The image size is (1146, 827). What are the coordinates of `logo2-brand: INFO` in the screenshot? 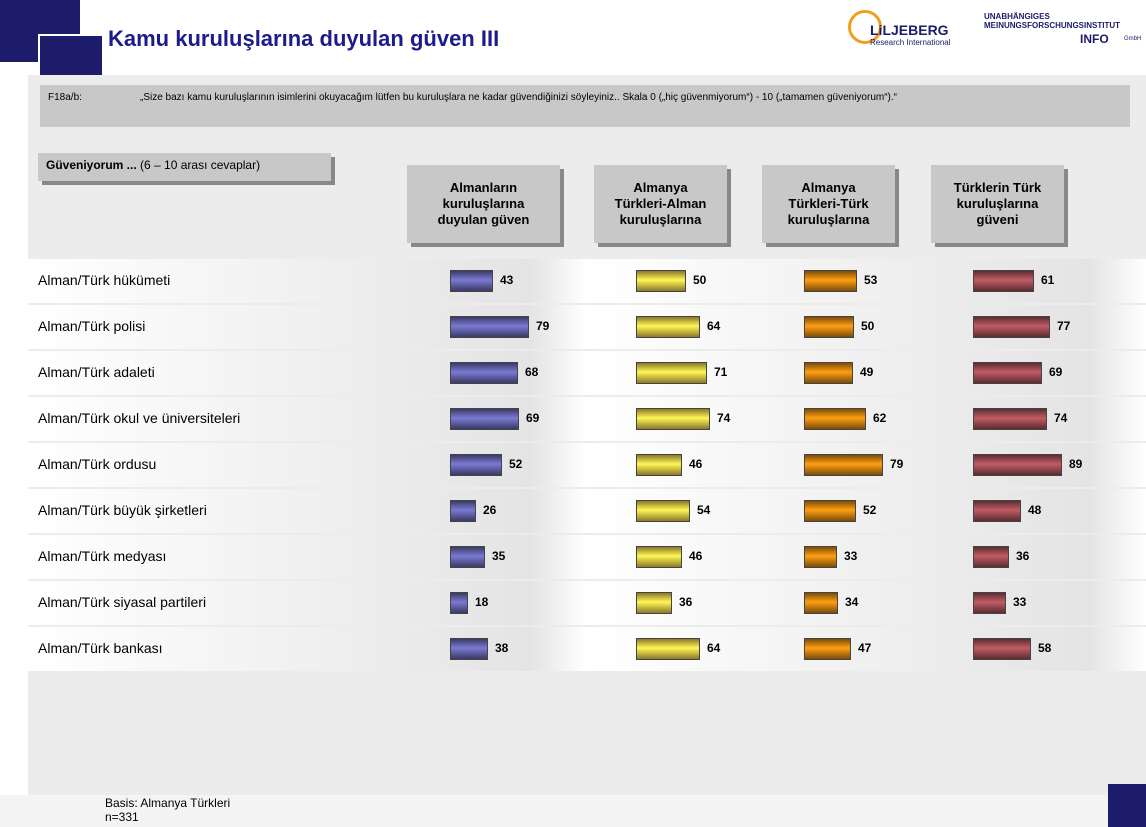 It's located at (1094, 39).